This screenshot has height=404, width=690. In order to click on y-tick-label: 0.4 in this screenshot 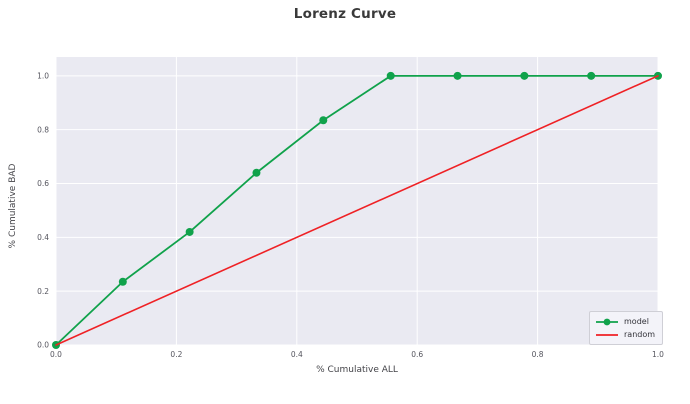, I will do `click(43, 237)`.